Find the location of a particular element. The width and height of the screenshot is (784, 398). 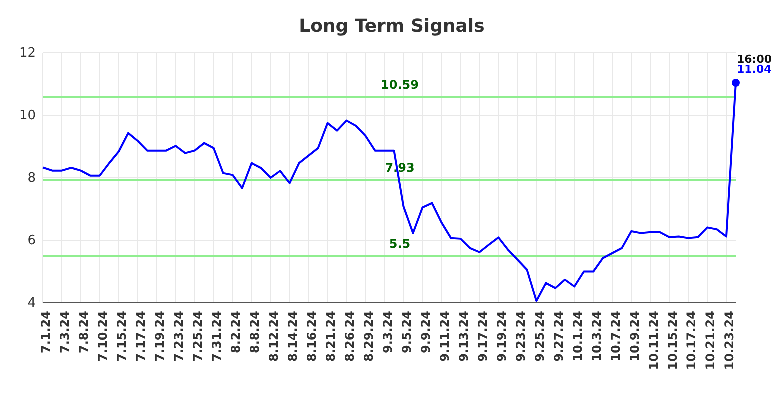

x-tick-label: 10.7.24 is located at coordinates (615, 336).